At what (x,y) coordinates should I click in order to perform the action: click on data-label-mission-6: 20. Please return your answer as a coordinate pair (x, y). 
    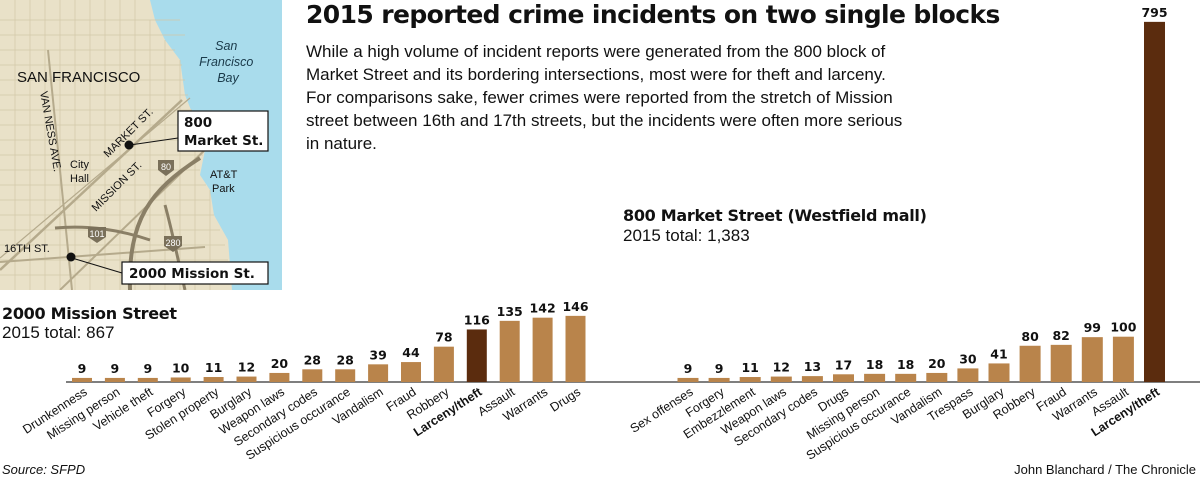
    Looking at the image, I should click on (280, 363).